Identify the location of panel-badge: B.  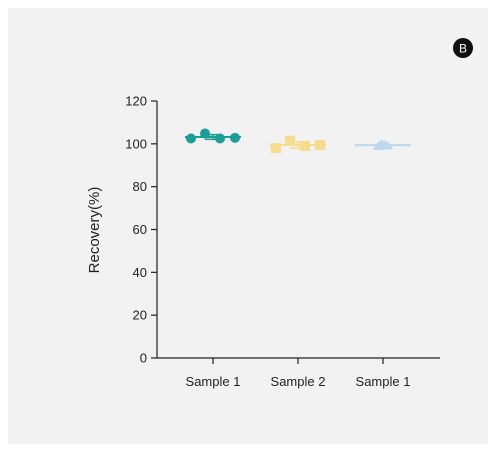
(463, 48).